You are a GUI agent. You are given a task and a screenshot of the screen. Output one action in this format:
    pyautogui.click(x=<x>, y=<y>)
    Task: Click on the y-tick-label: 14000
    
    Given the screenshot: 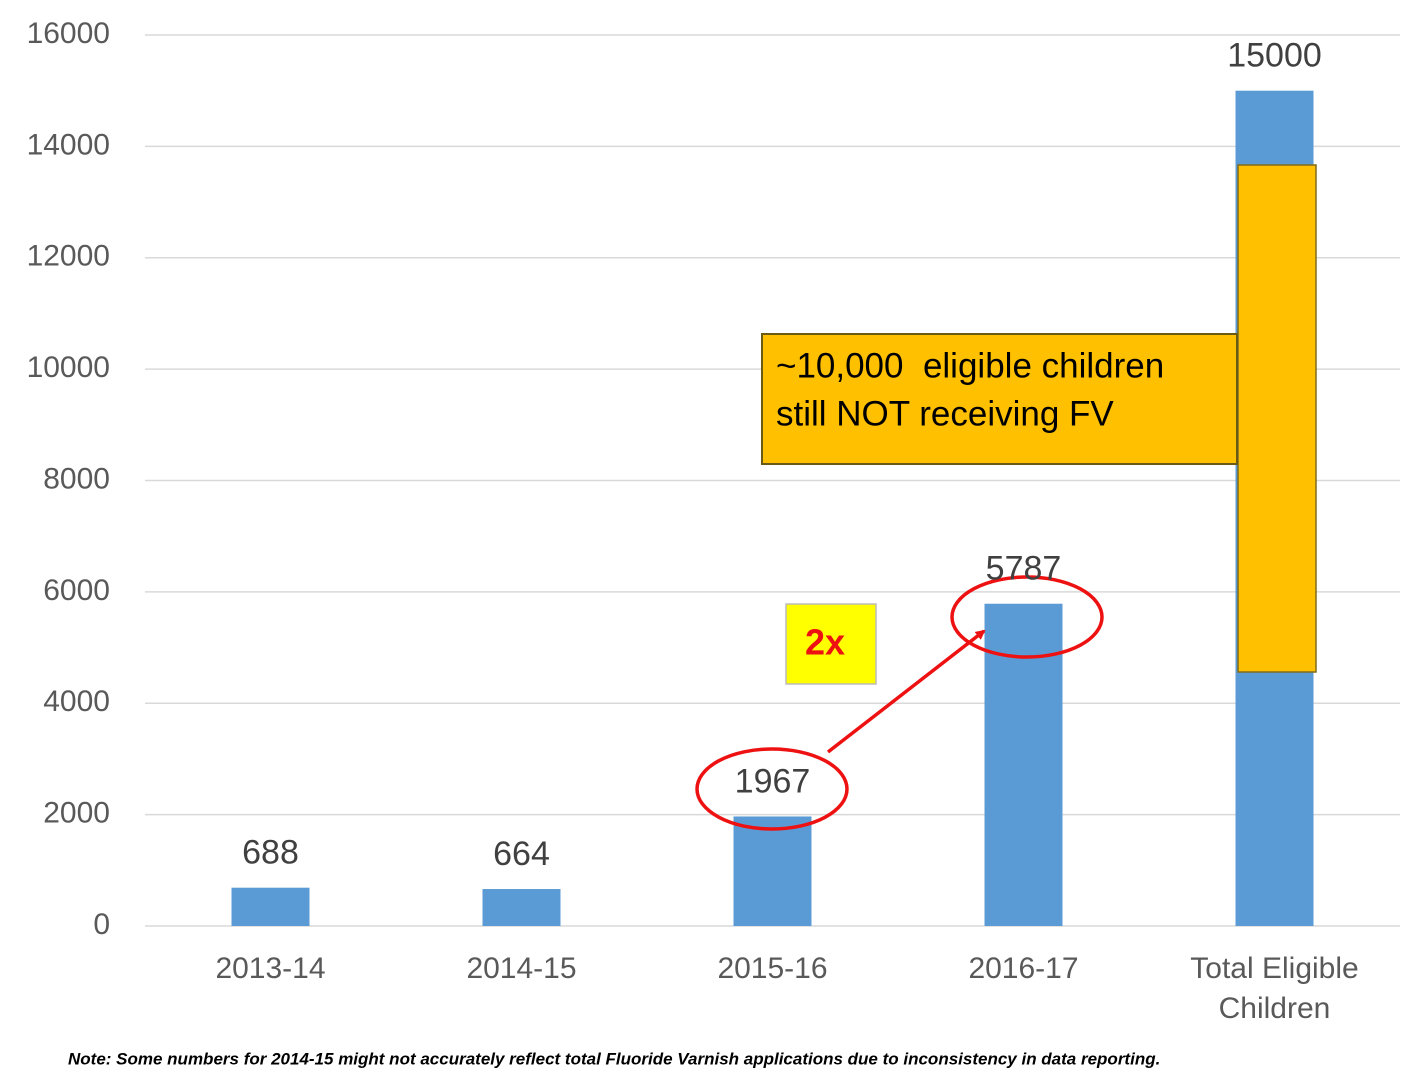 What is the action you would take?
    pyautogui.click(x=68, y=144)
    